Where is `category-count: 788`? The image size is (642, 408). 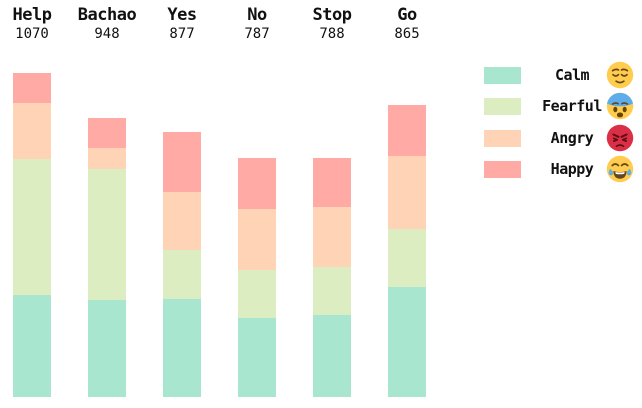
category-count: 788 is located at coordinates (332, 34).